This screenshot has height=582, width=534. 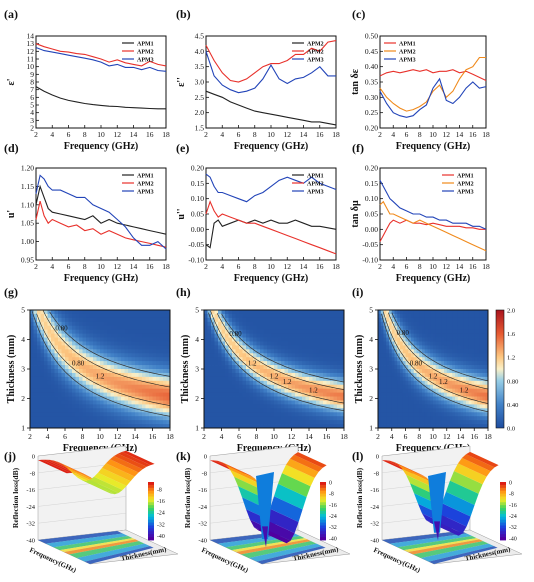 I want to click on x-tick-label: 18, so click(x=488, y=436).